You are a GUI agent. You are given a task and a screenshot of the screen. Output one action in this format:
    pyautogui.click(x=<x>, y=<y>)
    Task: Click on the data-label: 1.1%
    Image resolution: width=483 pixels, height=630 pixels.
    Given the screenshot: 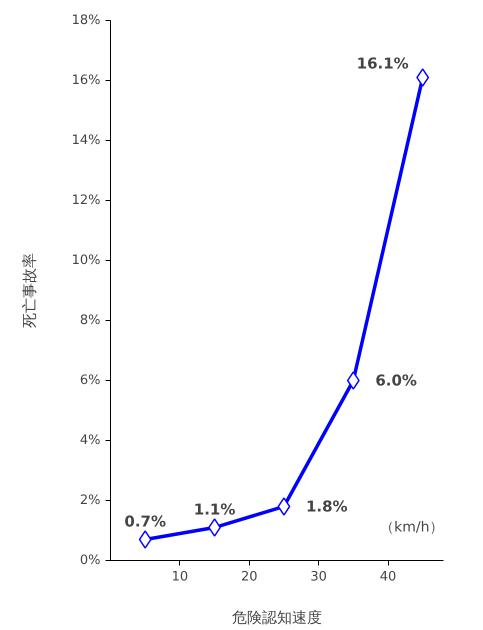 What is the action you would take?
    pyautogui.click(x=215, y=509)
    